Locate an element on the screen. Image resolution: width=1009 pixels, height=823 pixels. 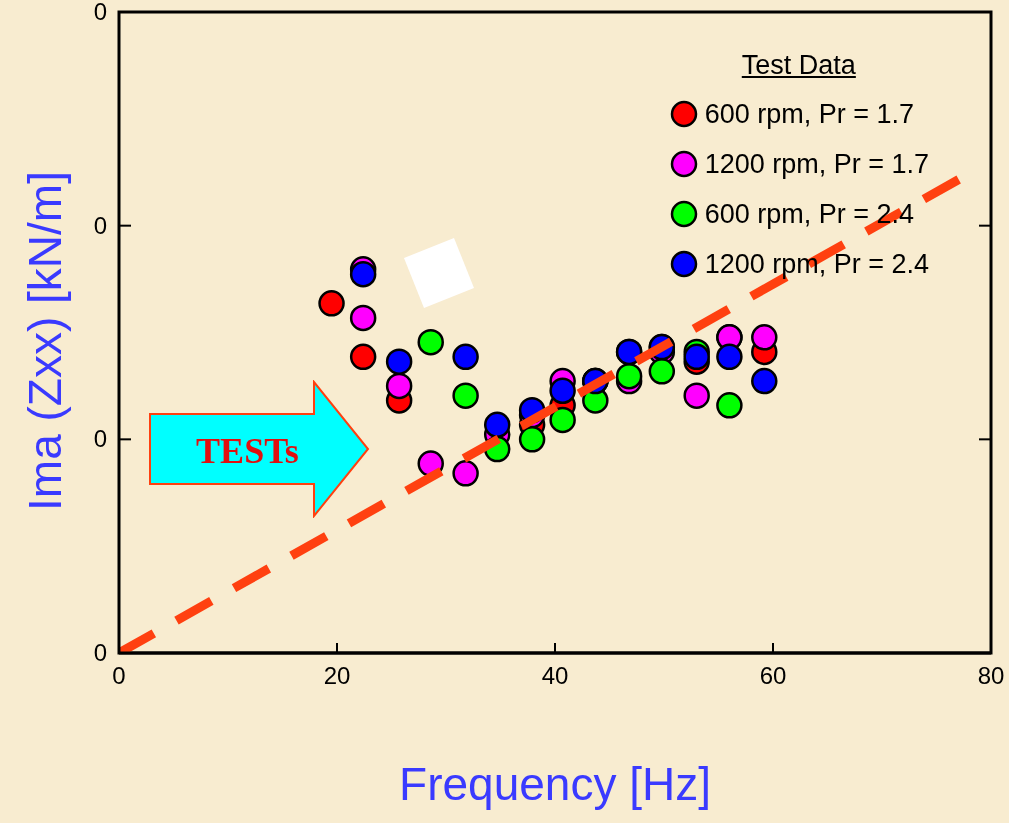
x-tick-label: 0 is located at coordinates (119, 676).